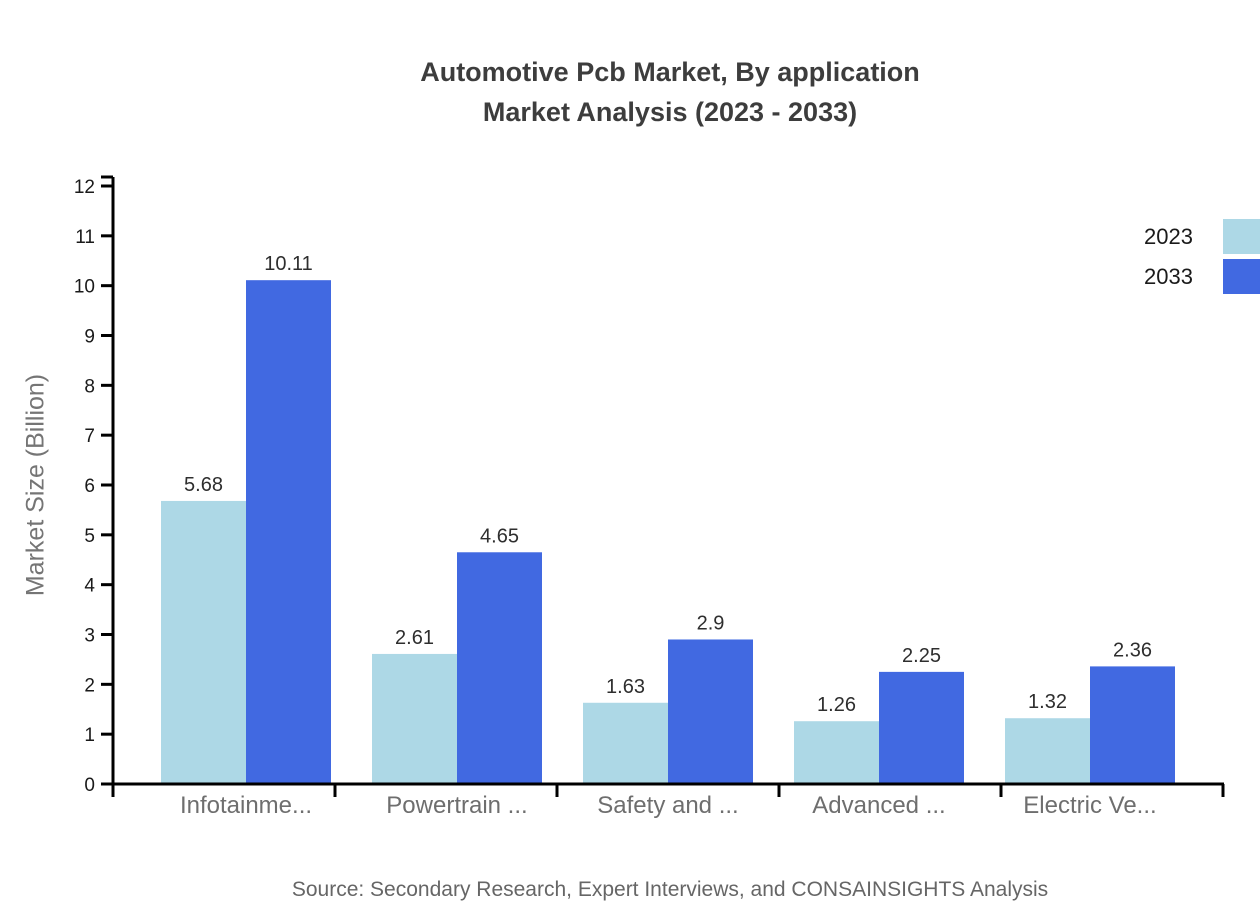 The width and height of the screenshot is (1260, 920). Describe the element at coordinates (85, 237) in the screenshot. I see `y-axis-tick-label: 11` at that location.